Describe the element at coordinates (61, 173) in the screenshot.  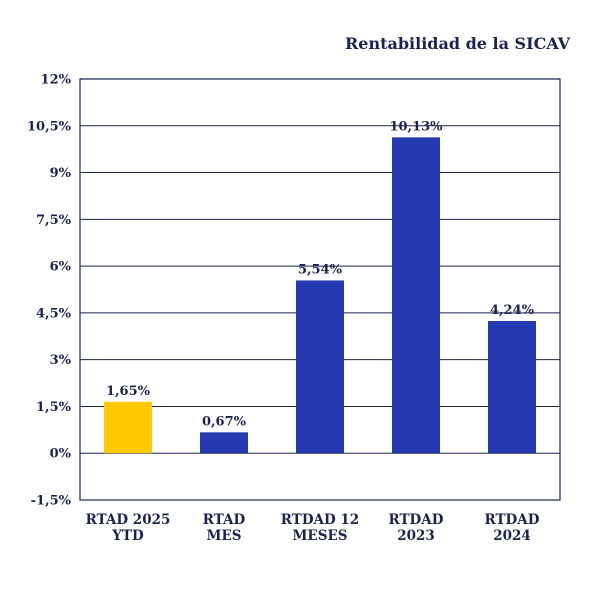
I see `y-tick-label: 9%` at that location.